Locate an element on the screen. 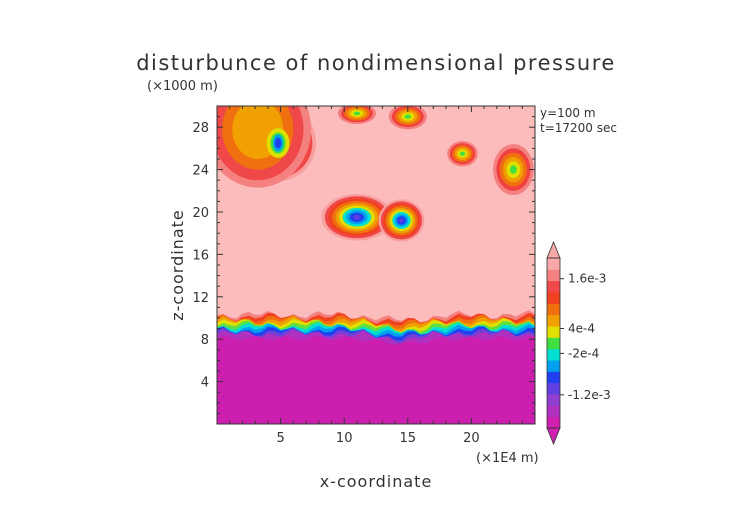  colorbar-cap-top is located at coordinates (553, 249).